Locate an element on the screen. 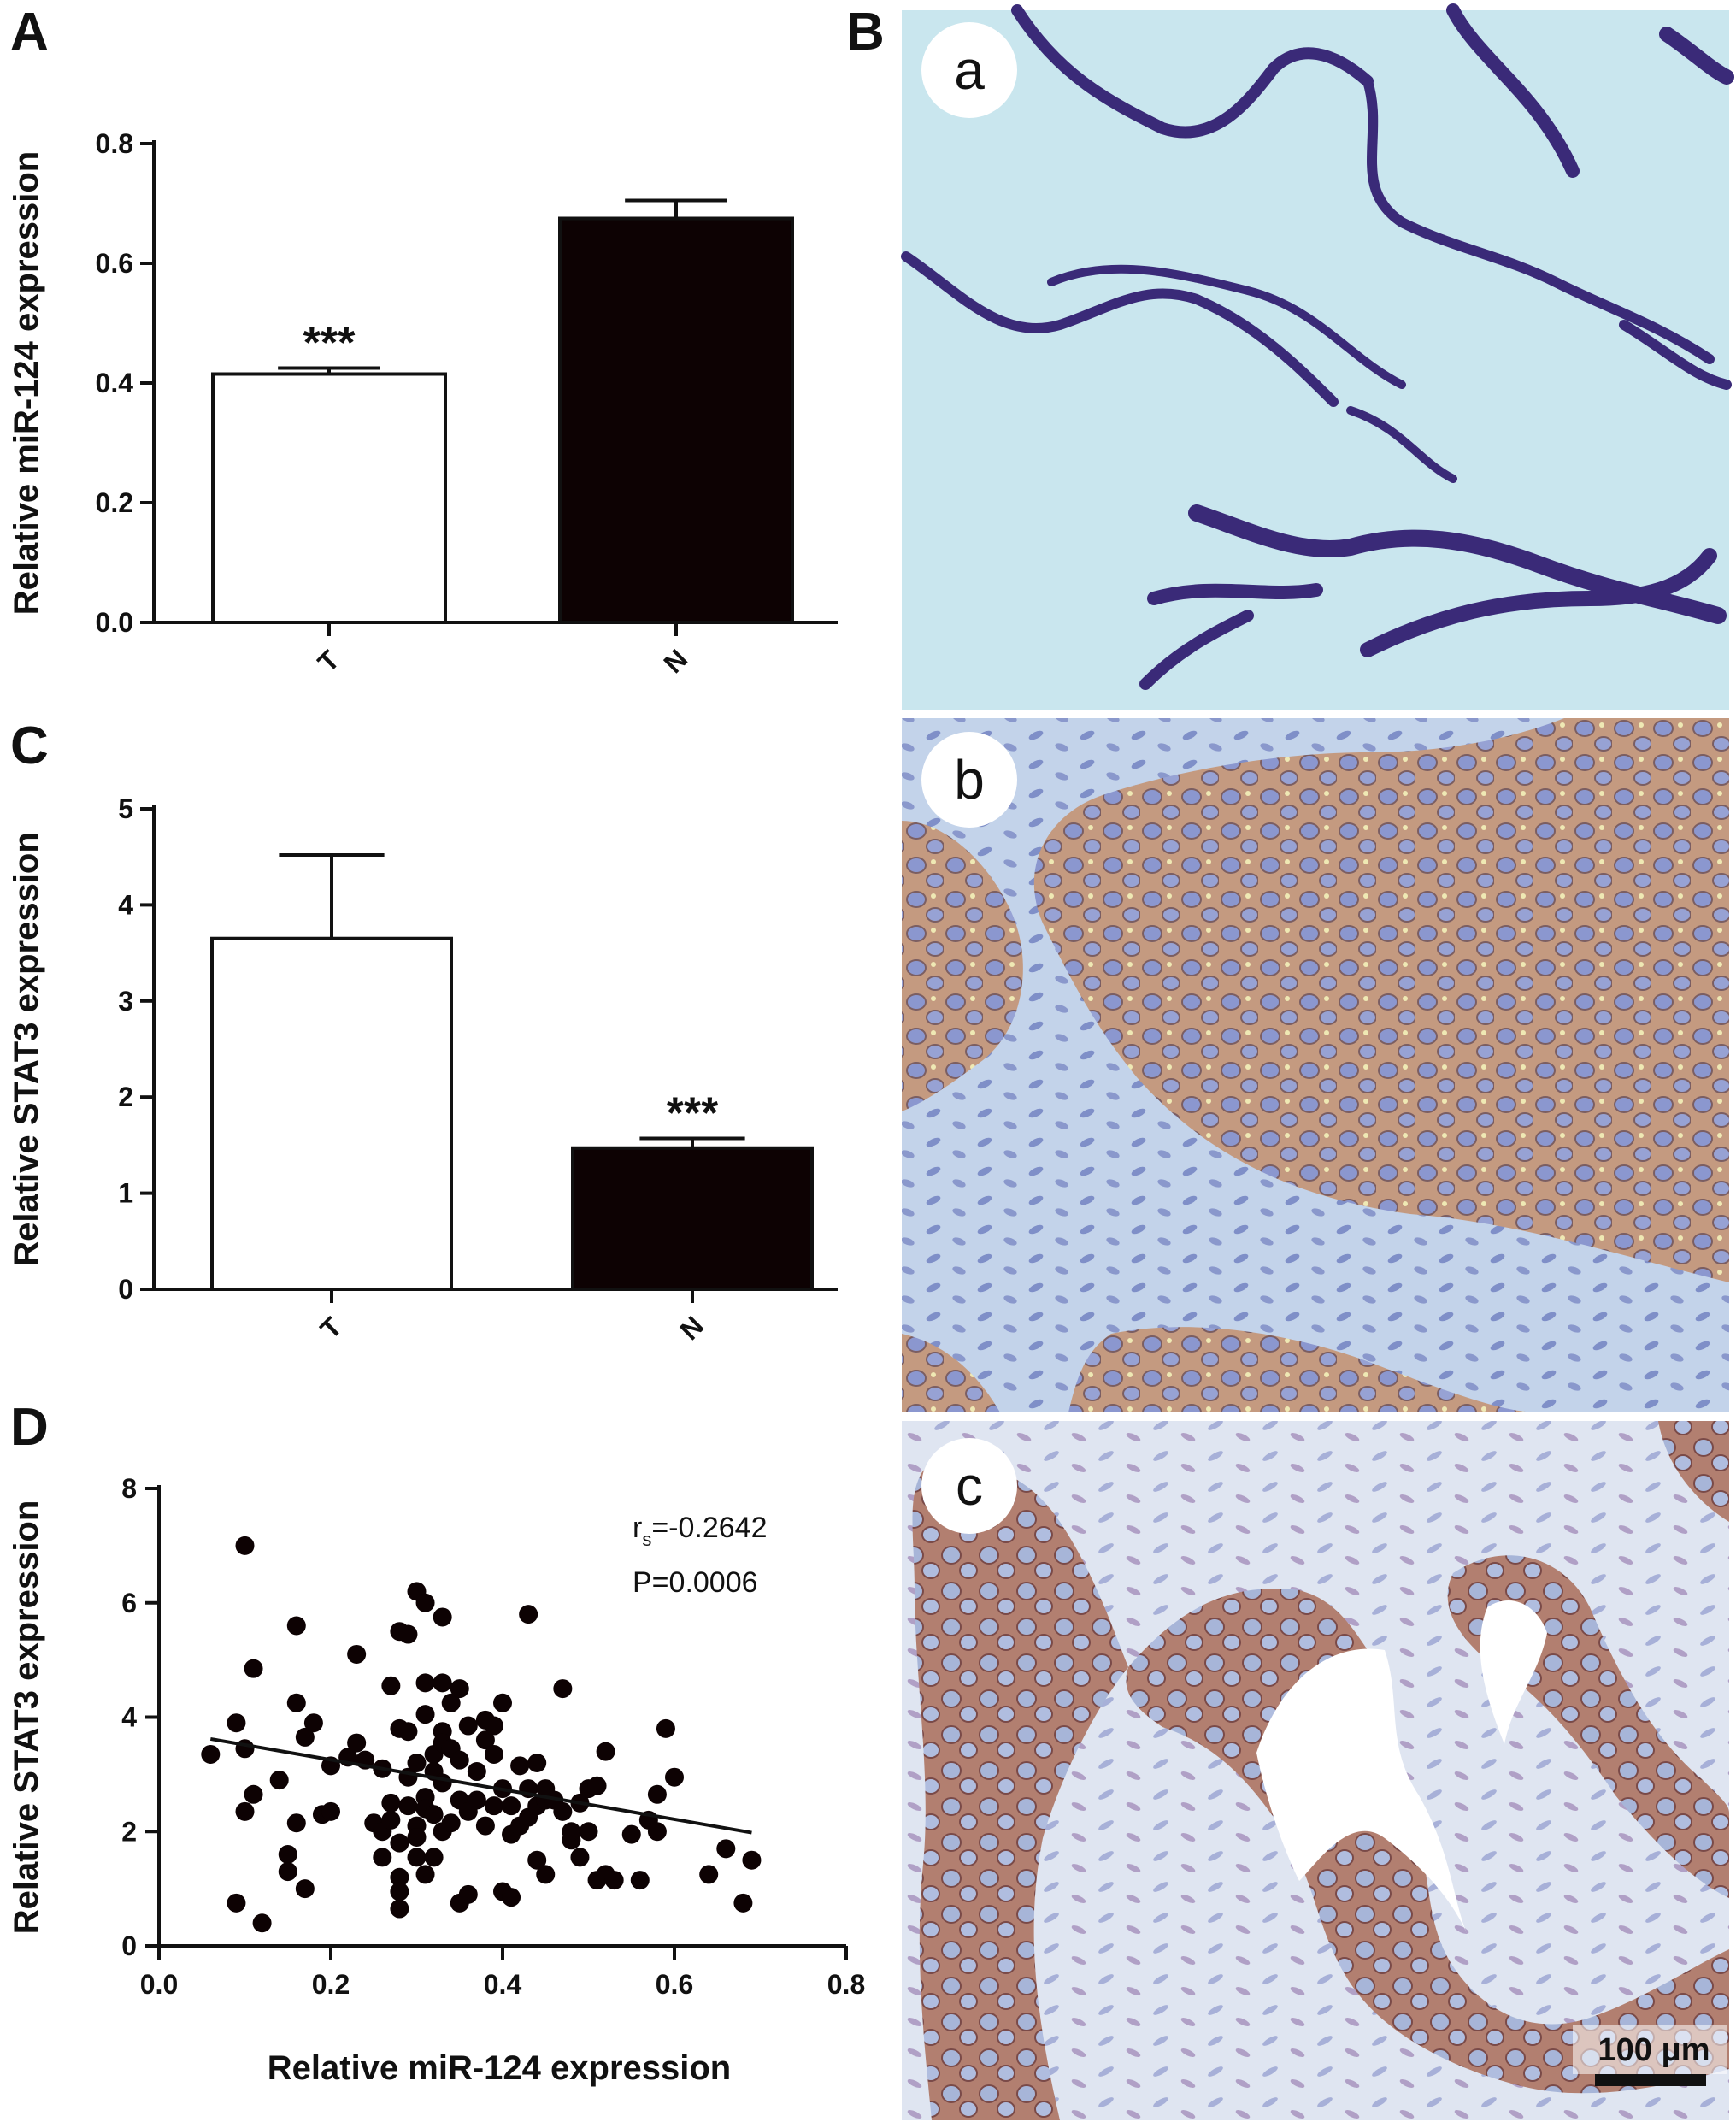  correlation-subscript: s is located at coordinates (646, 1539).